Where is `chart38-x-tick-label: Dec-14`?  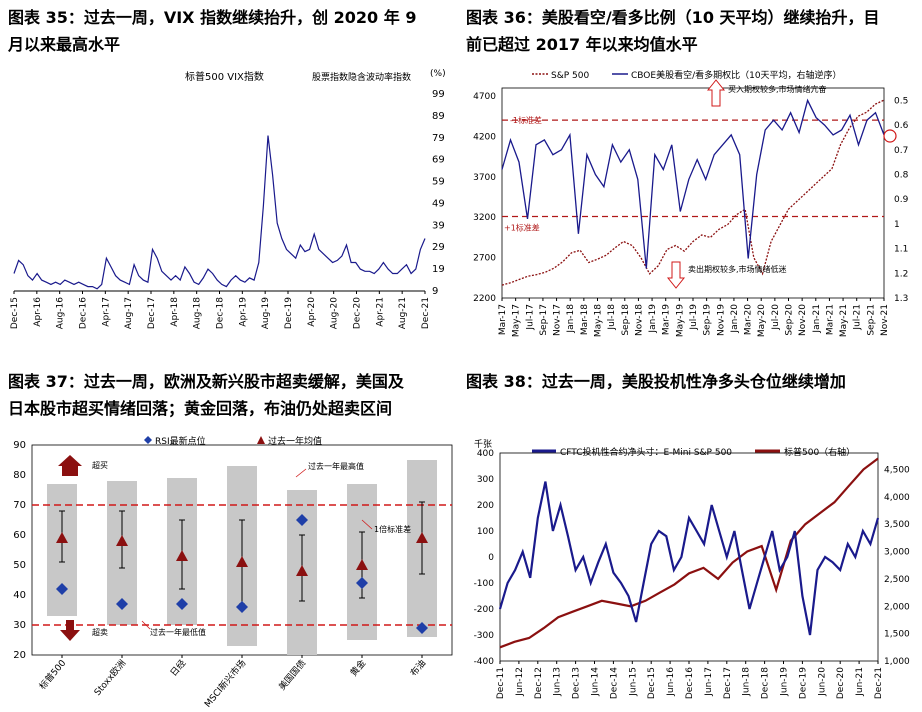
chart38-x-tick-label: Dec-14 is located at coordinates (614, 683).